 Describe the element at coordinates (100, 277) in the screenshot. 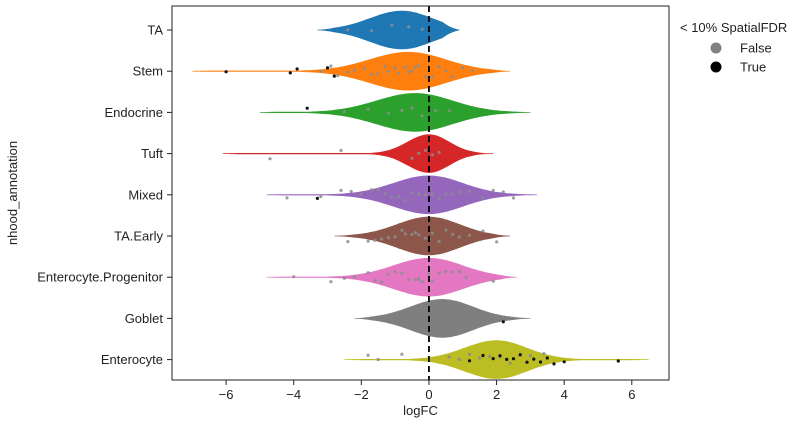

I see `y-tick-label: Enterocyte.Progenitor` at that location.